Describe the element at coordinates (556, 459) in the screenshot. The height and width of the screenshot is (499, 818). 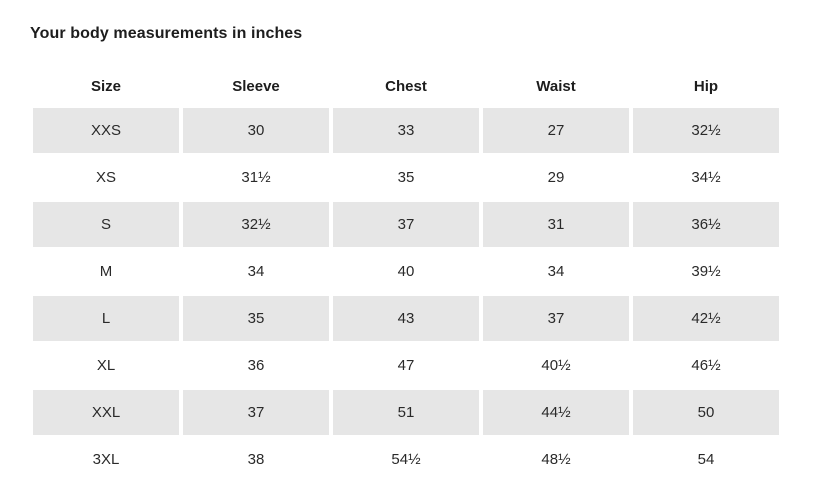
I see `cell-3xl-waist: 48½` at that location.